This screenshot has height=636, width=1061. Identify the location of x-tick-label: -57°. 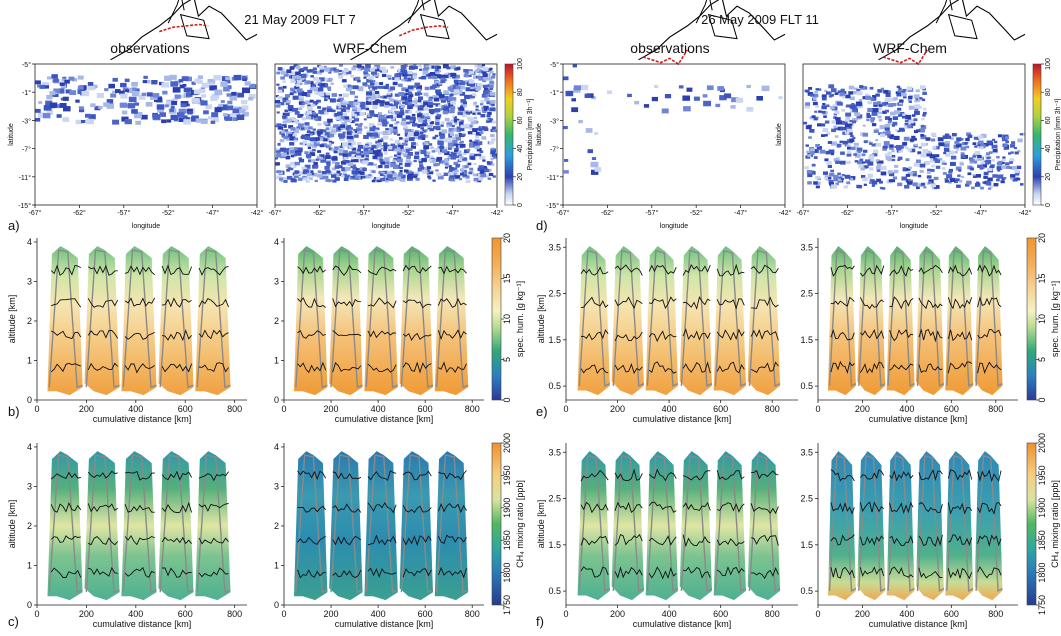
(123, 213).